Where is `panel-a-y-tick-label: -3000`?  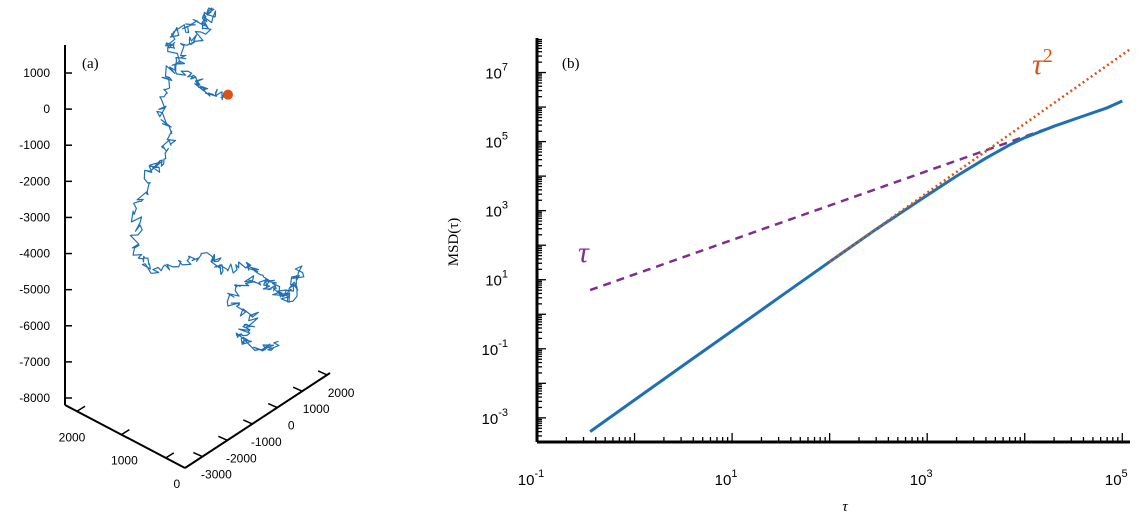 panel-a-y-tick-label: -3000 is located at coordinates (216, 475).